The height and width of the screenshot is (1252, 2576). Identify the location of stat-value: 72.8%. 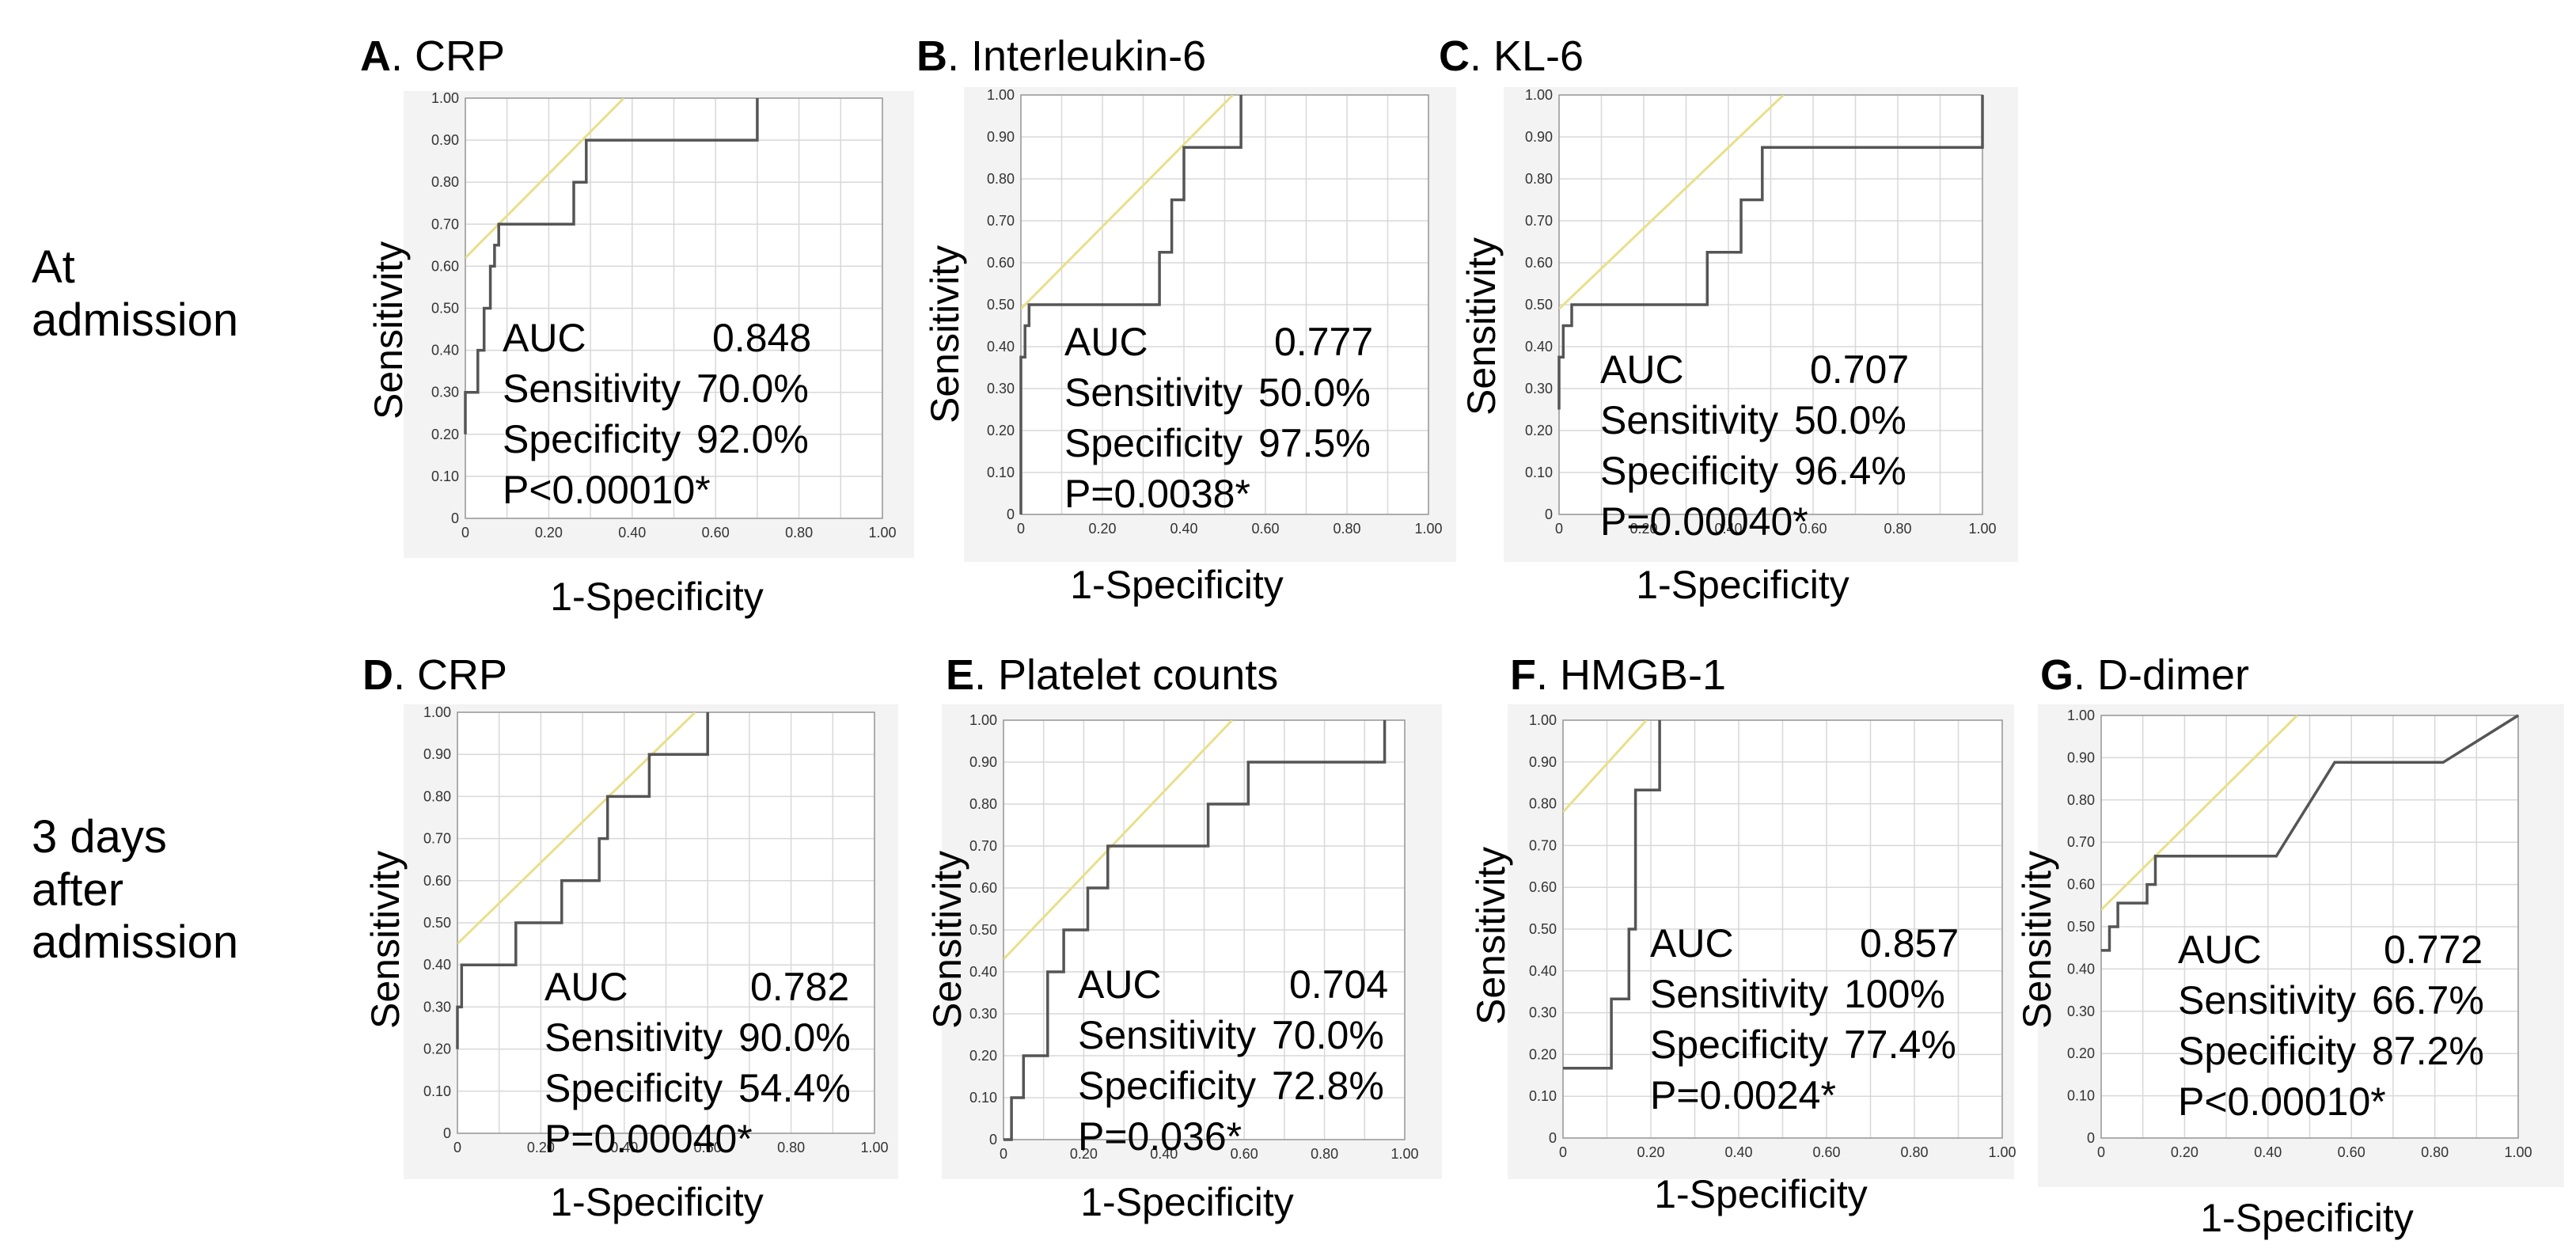
(1328, 1086).